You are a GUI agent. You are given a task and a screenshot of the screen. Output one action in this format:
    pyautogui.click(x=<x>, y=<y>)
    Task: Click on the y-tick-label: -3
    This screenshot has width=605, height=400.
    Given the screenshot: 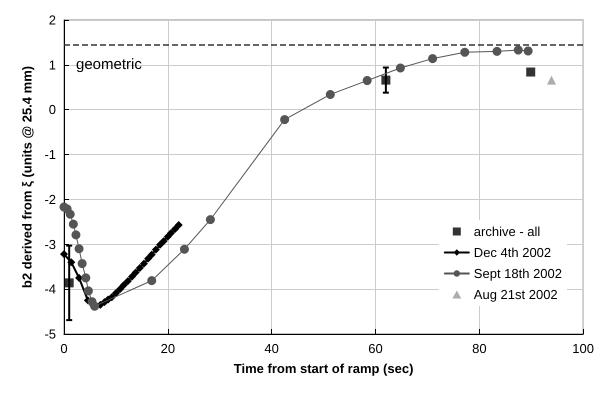 What is the action you would take?
    pyautogui.click(x=50, y=244)
    